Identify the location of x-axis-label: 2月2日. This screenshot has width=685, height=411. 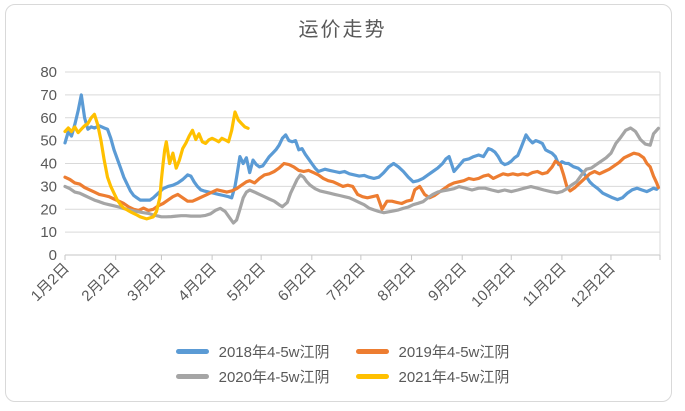
(100, 282).